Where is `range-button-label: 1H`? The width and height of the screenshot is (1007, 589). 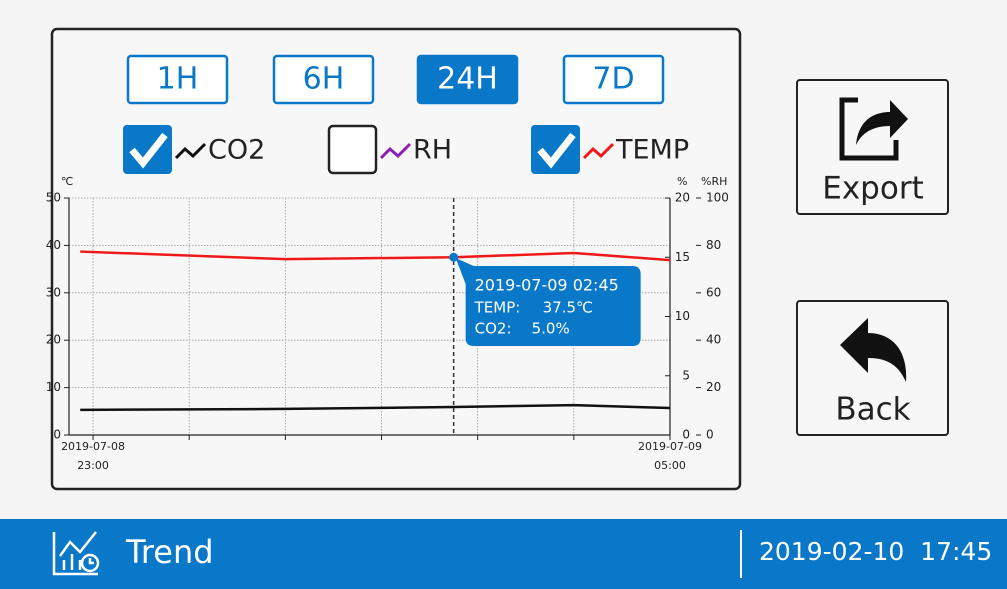
range-button-label: 1H is located at coordinates (178, 79).